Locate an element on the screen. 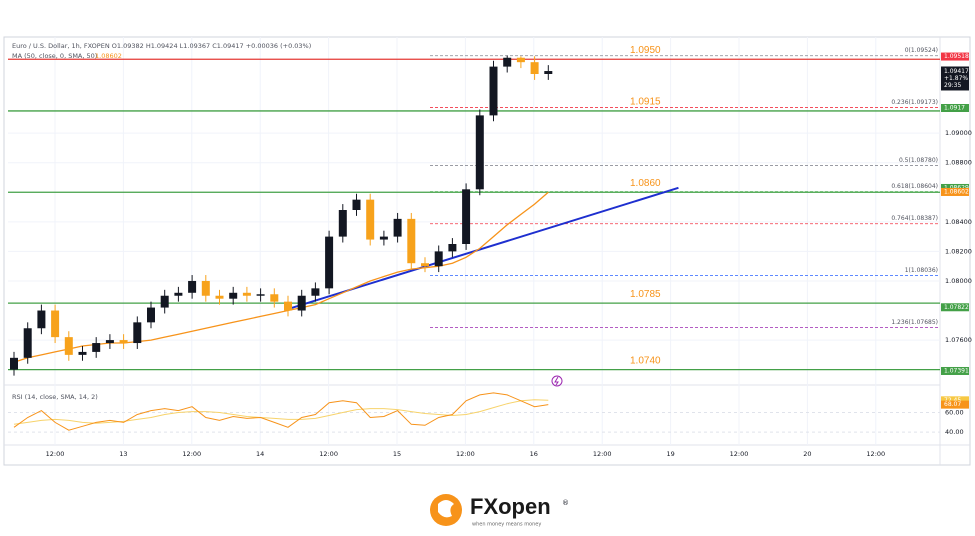 This screenshot has width=975, height=536. rsi-tick-label: 40.00 is located at coordinates (954, 432).